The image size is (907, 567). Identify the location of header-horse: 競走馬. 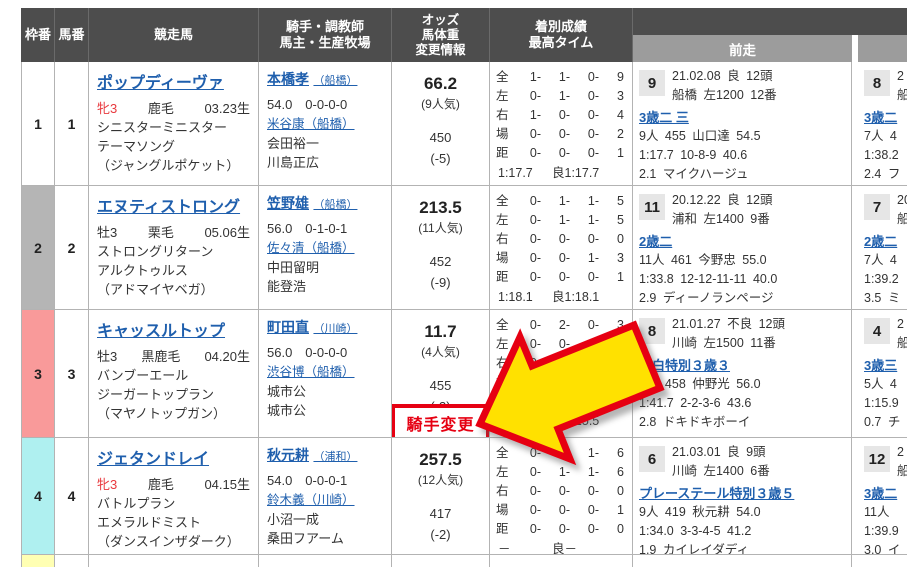
(174, 35).